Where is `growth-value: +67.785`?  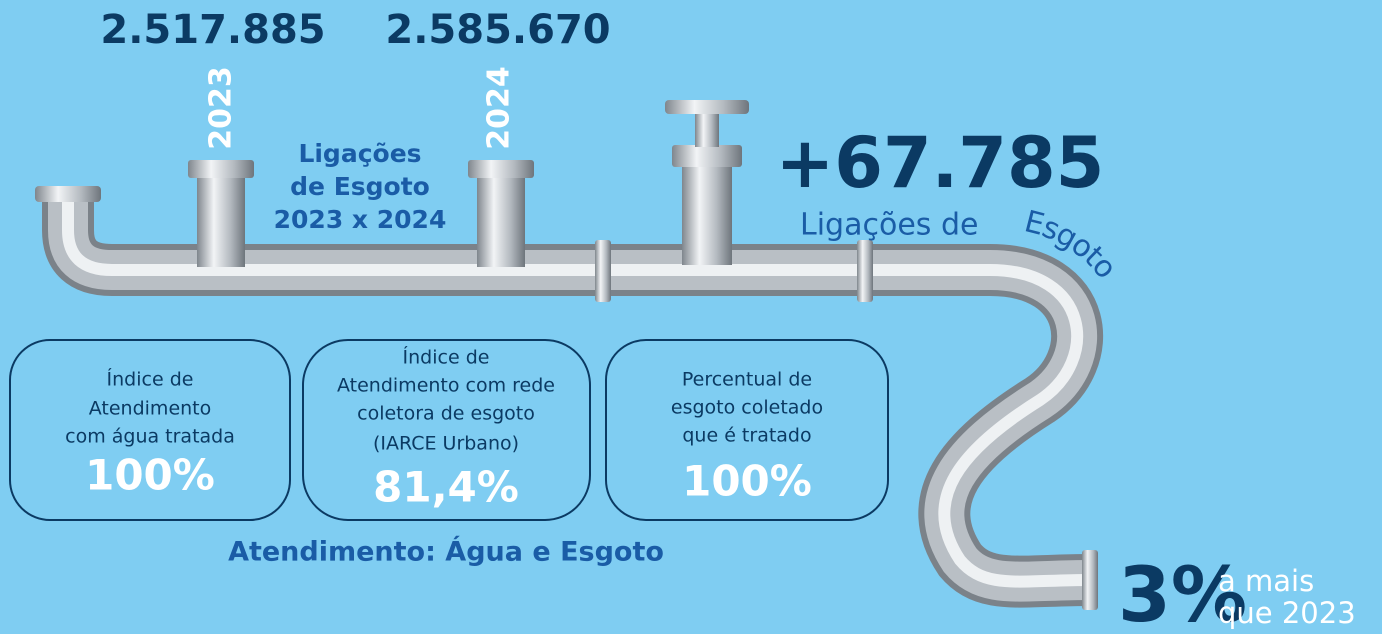
growth-value: +67.785 is located at coordinates (940, 163).